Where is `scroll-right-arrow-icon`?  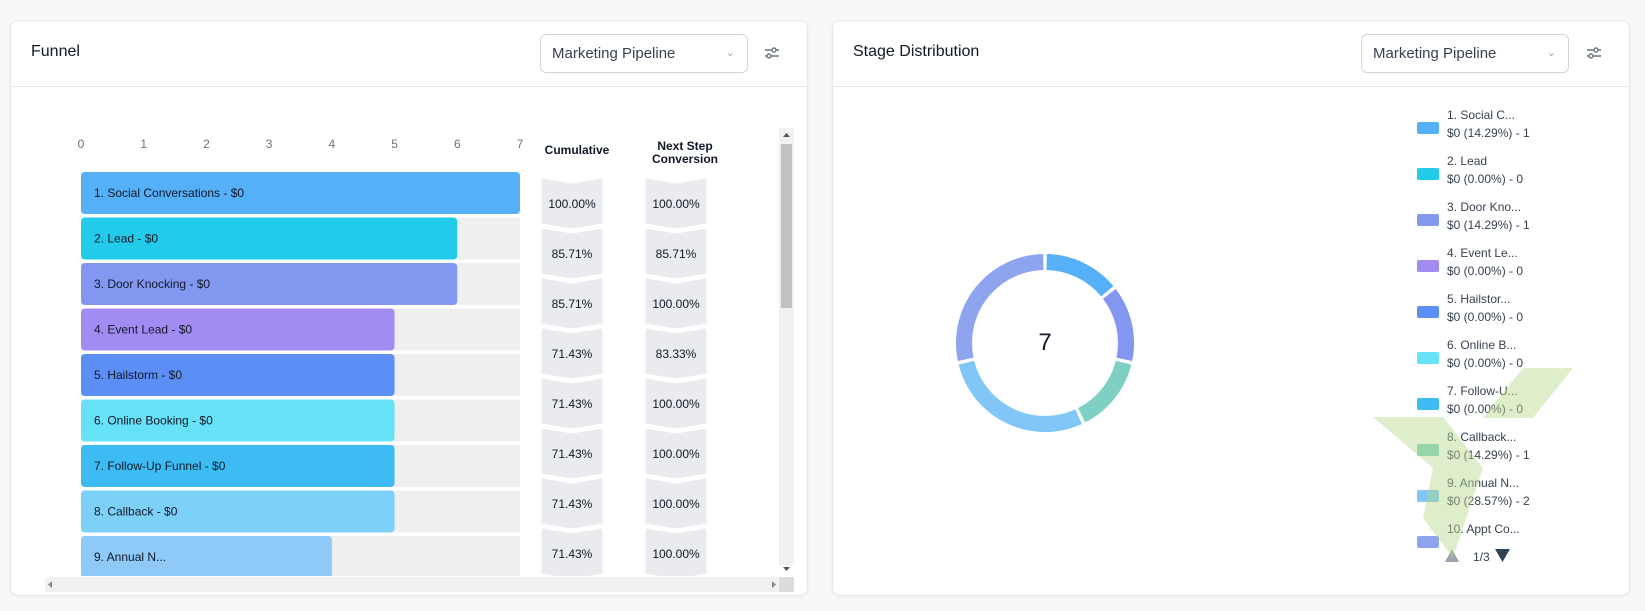
scroll-right-arrow-icon is located at coordinates (774, 584).